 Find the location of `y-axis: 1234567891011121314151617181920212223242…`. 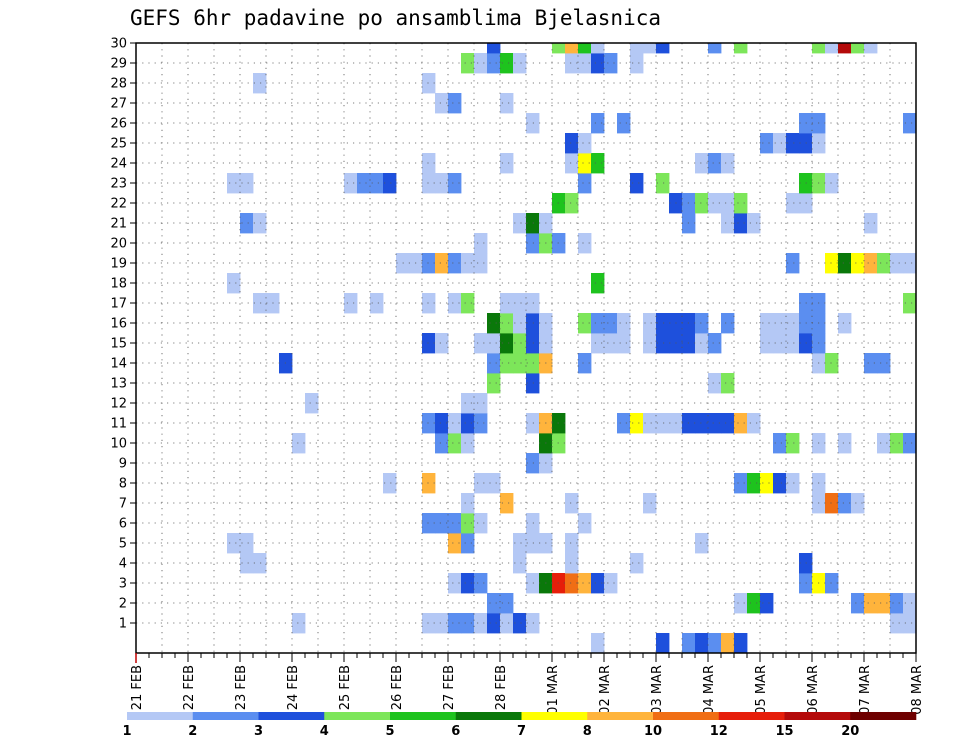

y-axis: 1234567891011121314151617181920212223242… is located at coordinates (123, 334).